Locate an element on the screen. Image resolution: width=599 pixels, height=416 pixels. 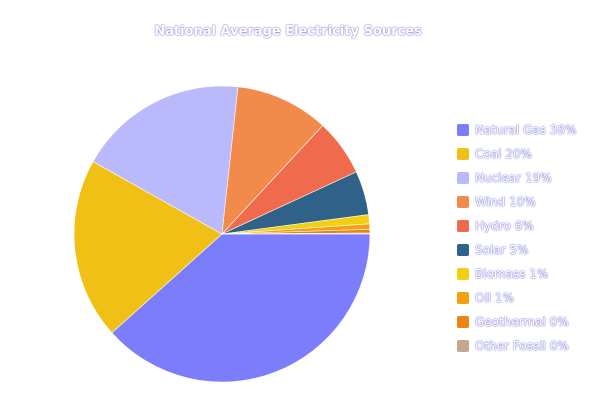
legend-item: Biomass 1% is located at coordinates (516, 274).